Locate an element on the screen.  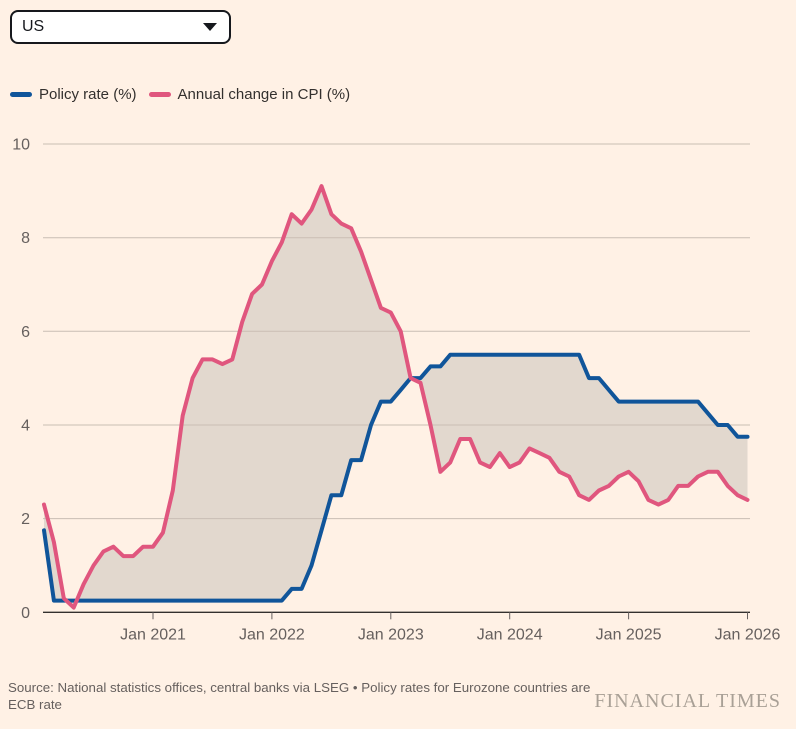
region-dropdown-value: US is located at coordinates (33, 26).